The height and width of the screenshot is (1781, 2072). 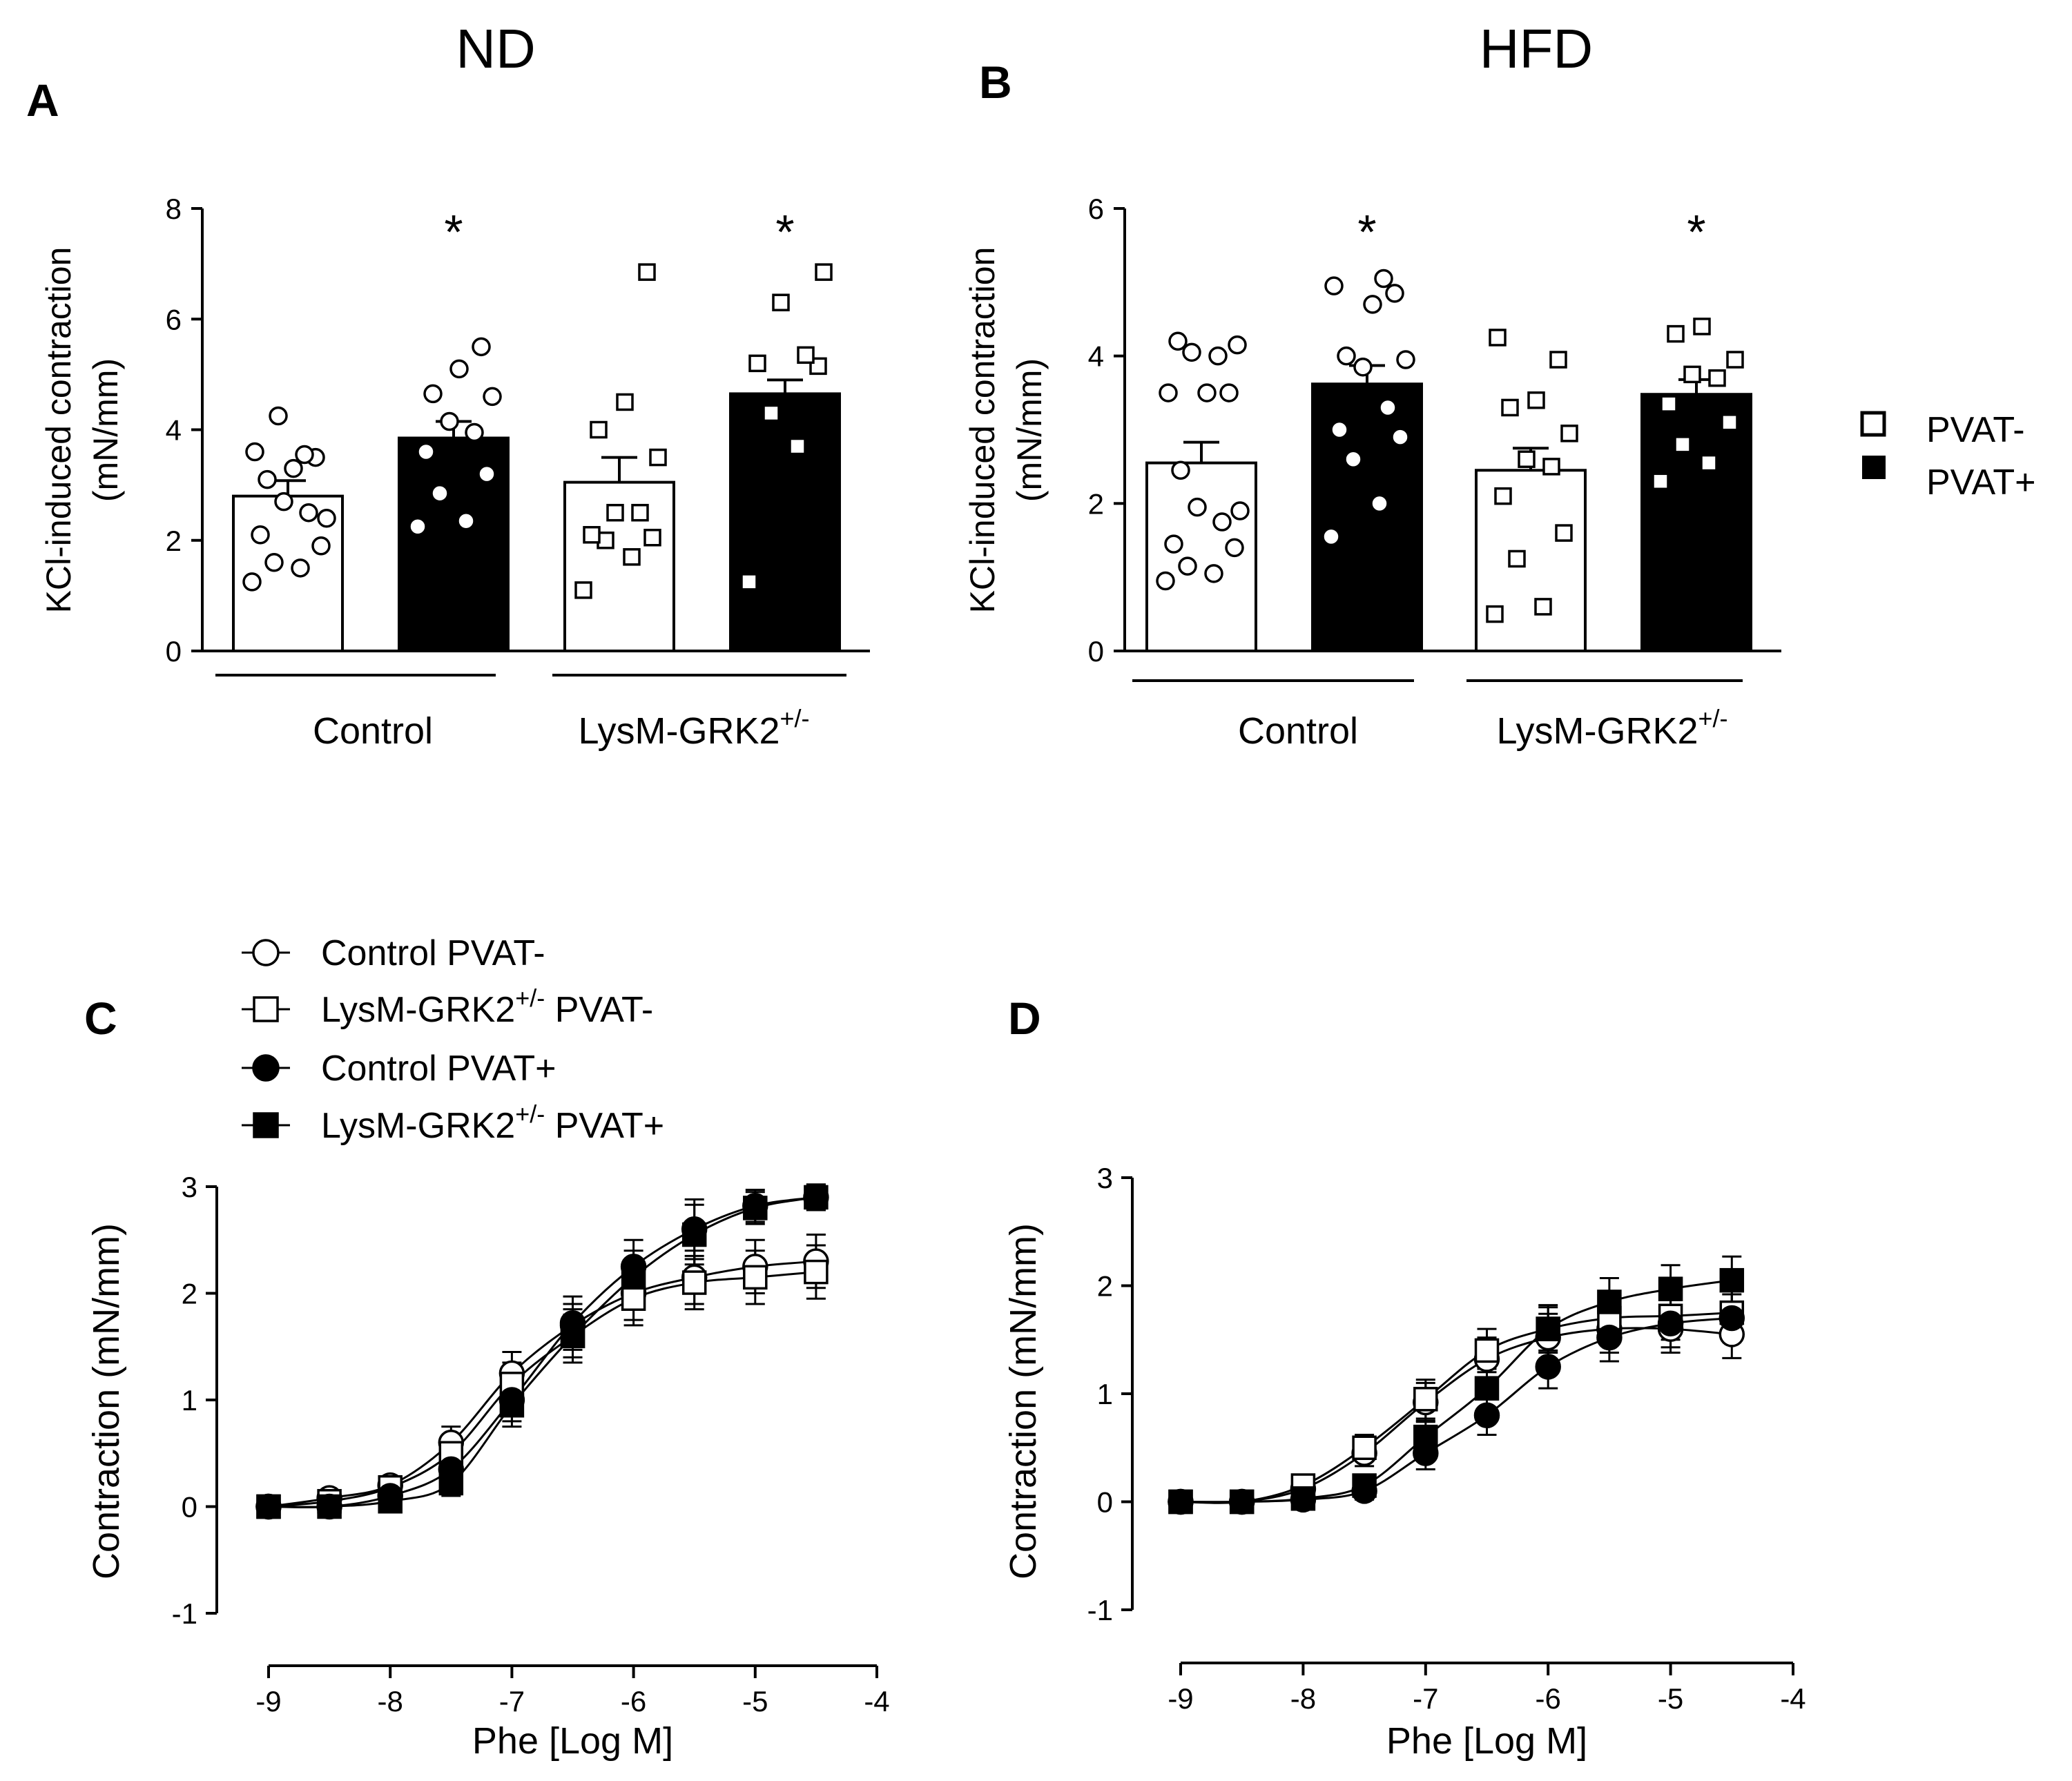 I want to click on x-tick-label: -8, so click(x=1303, y=1699).